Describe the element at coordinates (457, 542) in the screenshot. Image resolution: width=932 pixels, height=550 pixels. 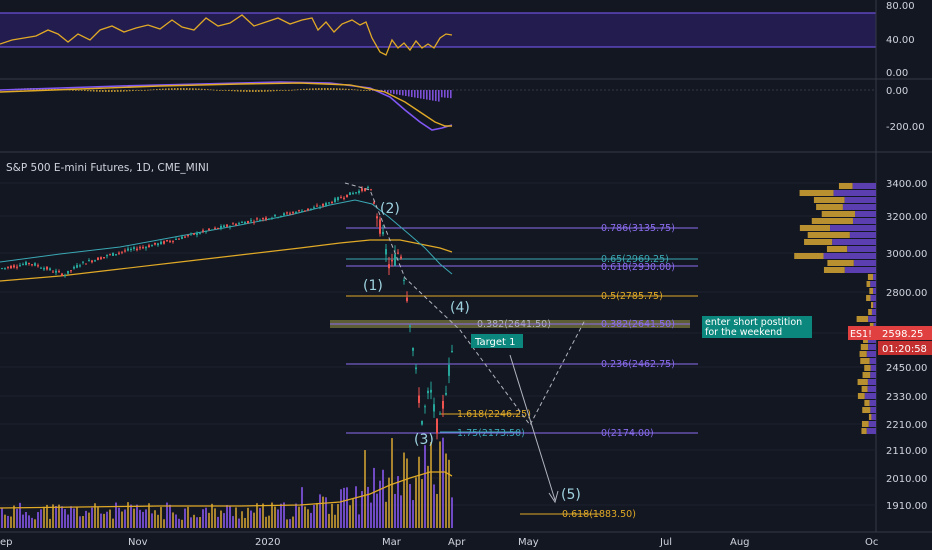
I see `x-tick-label: Apr` at that location.